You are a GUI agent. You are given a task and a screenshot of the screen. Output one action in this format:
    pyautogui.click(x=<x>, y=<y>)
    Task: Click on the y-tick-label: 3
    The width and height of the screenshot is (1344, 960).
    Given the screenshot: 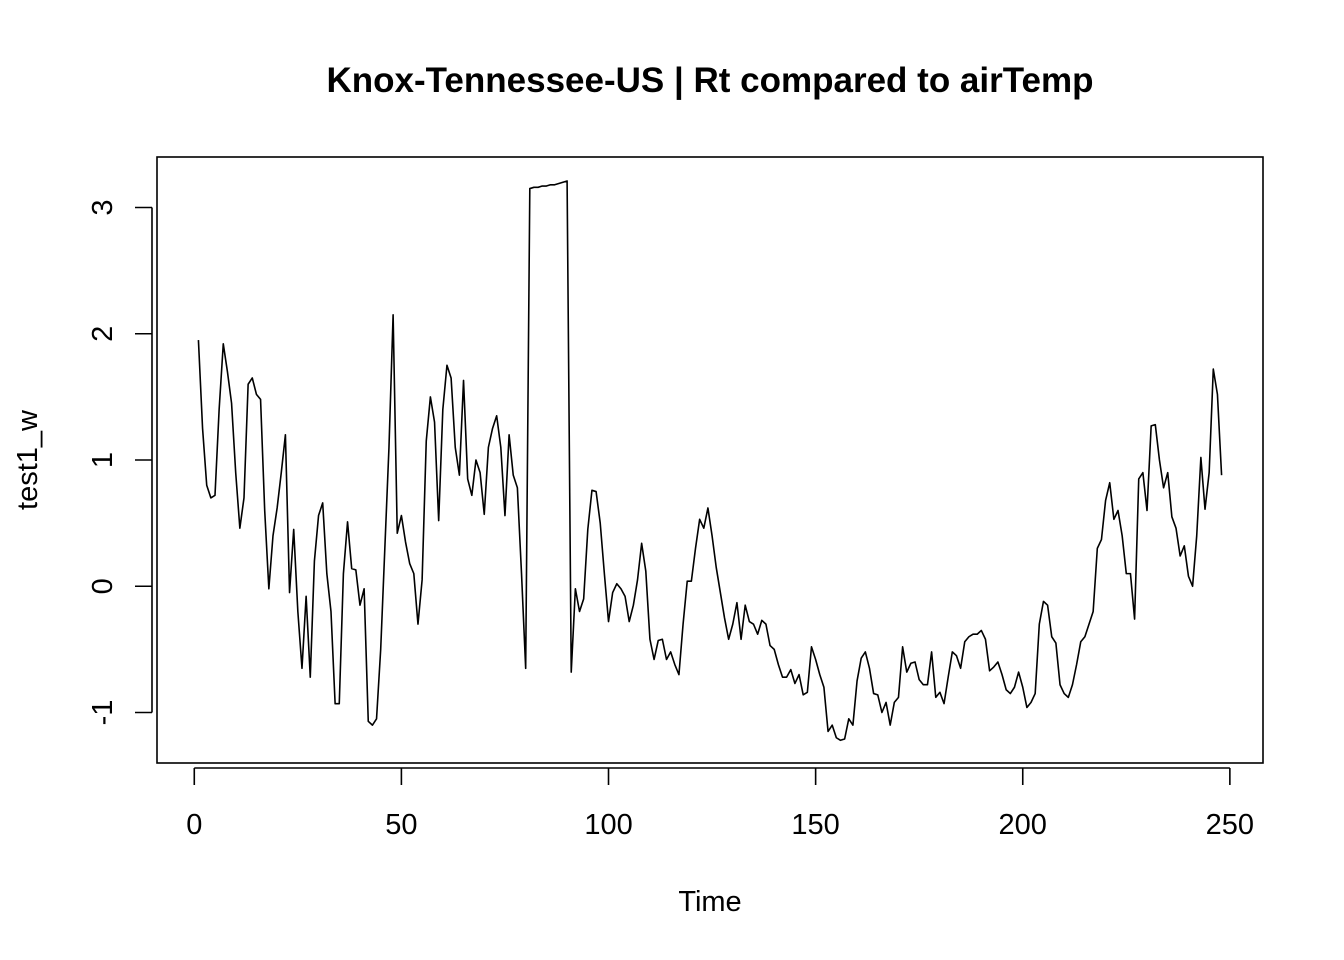 What is the action you would take?
    pyautogui.click(x=103, y=207)
    